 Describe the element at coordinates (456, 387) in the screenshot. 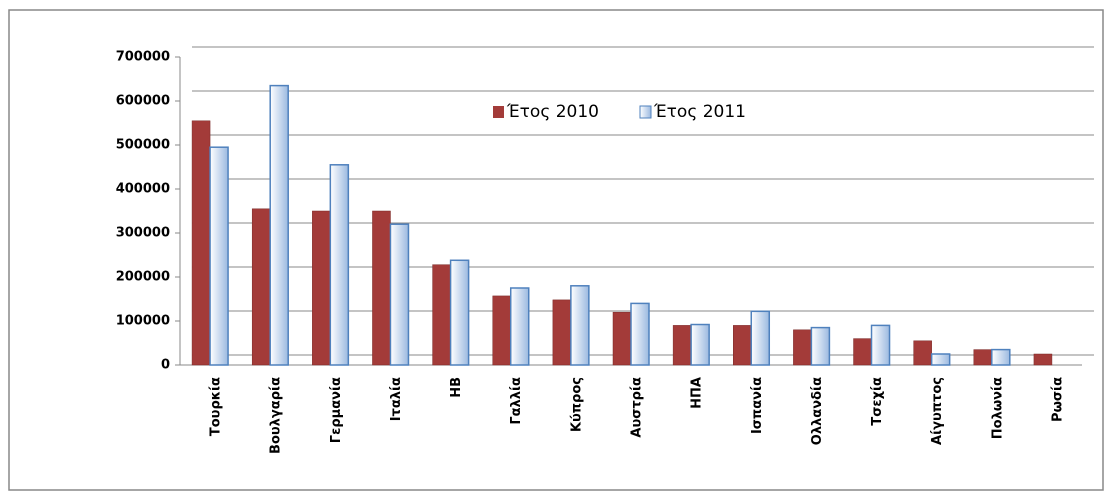

I see `x-tick-label: ΗΒ` at that location.